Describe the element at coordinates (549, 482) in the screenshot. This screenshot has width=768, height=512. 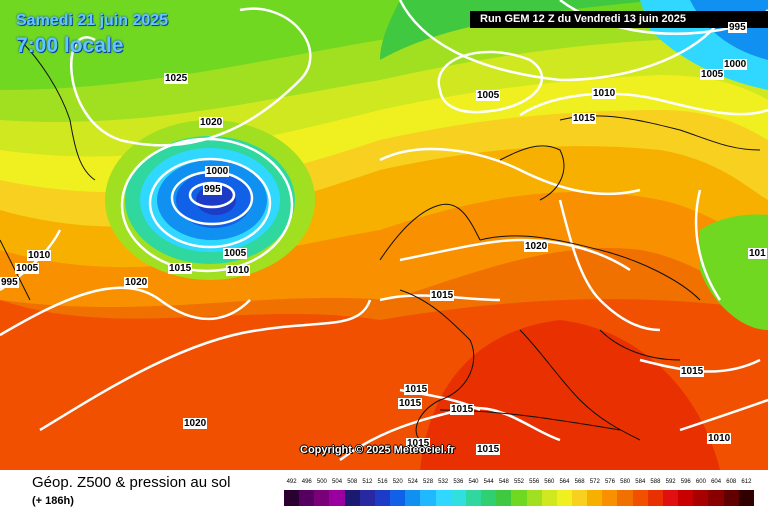
I see `scale-level-label: 560` at that location.